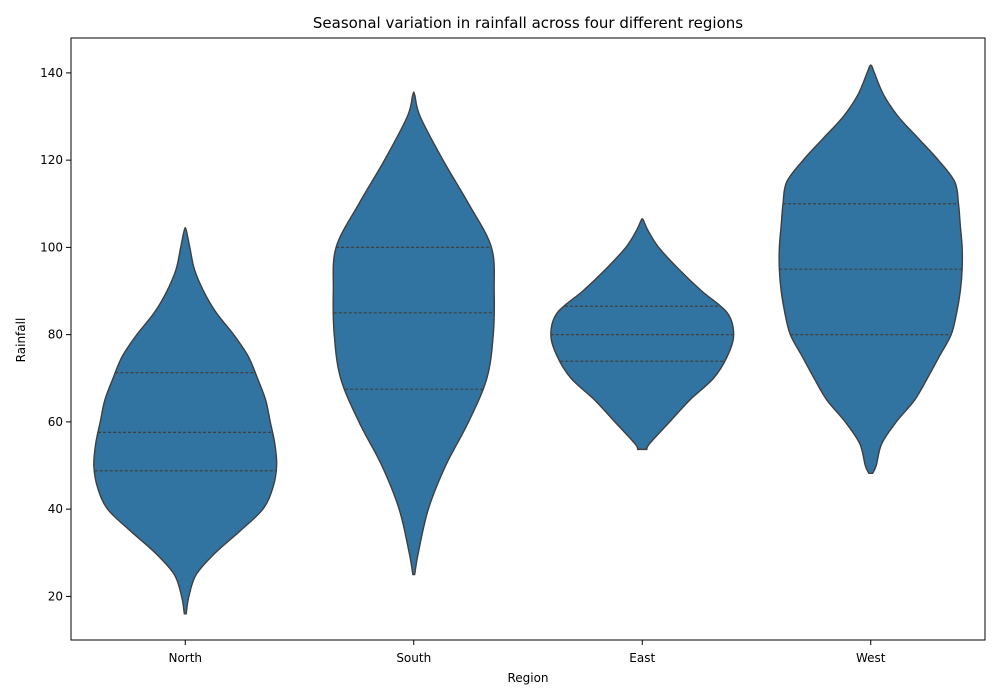 The width and height of the screenshot is (1000, 700). I want to click on violin-east, so click(642, 334).